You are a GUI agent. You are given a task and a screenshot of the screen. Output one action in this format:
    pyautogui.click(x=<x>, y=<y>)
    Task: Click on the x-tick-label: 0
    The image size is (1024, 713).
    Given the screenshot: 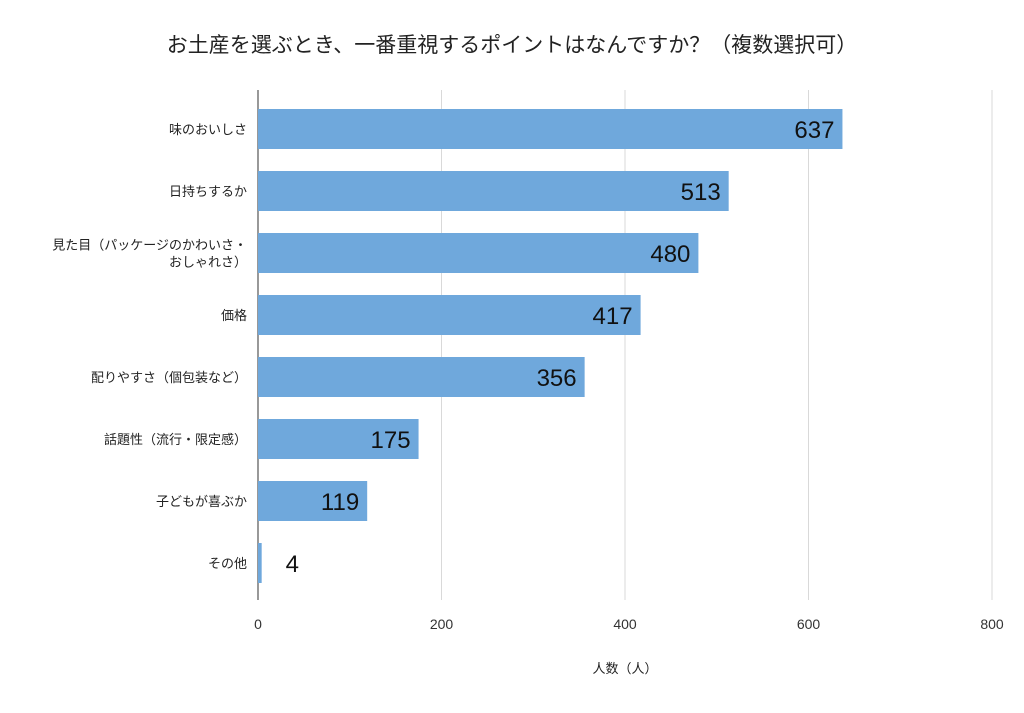 What is the action you would take?
    pyautogui.click(x=258, y=624)
    